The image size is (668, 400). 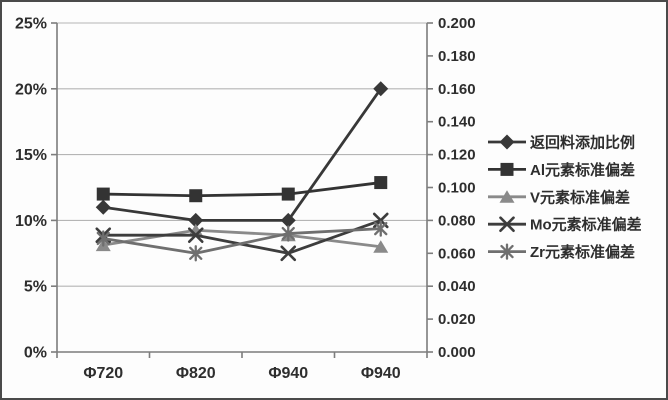 What do you see at coordinates (507, 169) in the screenshot?
I see `legend-square-icon` at bounding box center [507, 169].